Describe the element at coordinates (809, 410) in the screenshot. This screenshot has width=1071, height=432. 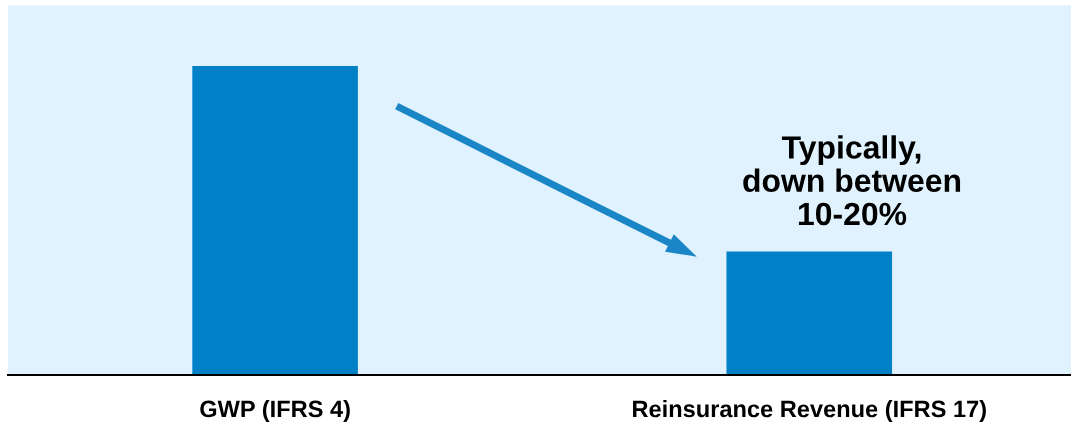
I see `x-tick-label: Reinsurance Revenue (IFRS 17)` at that location.